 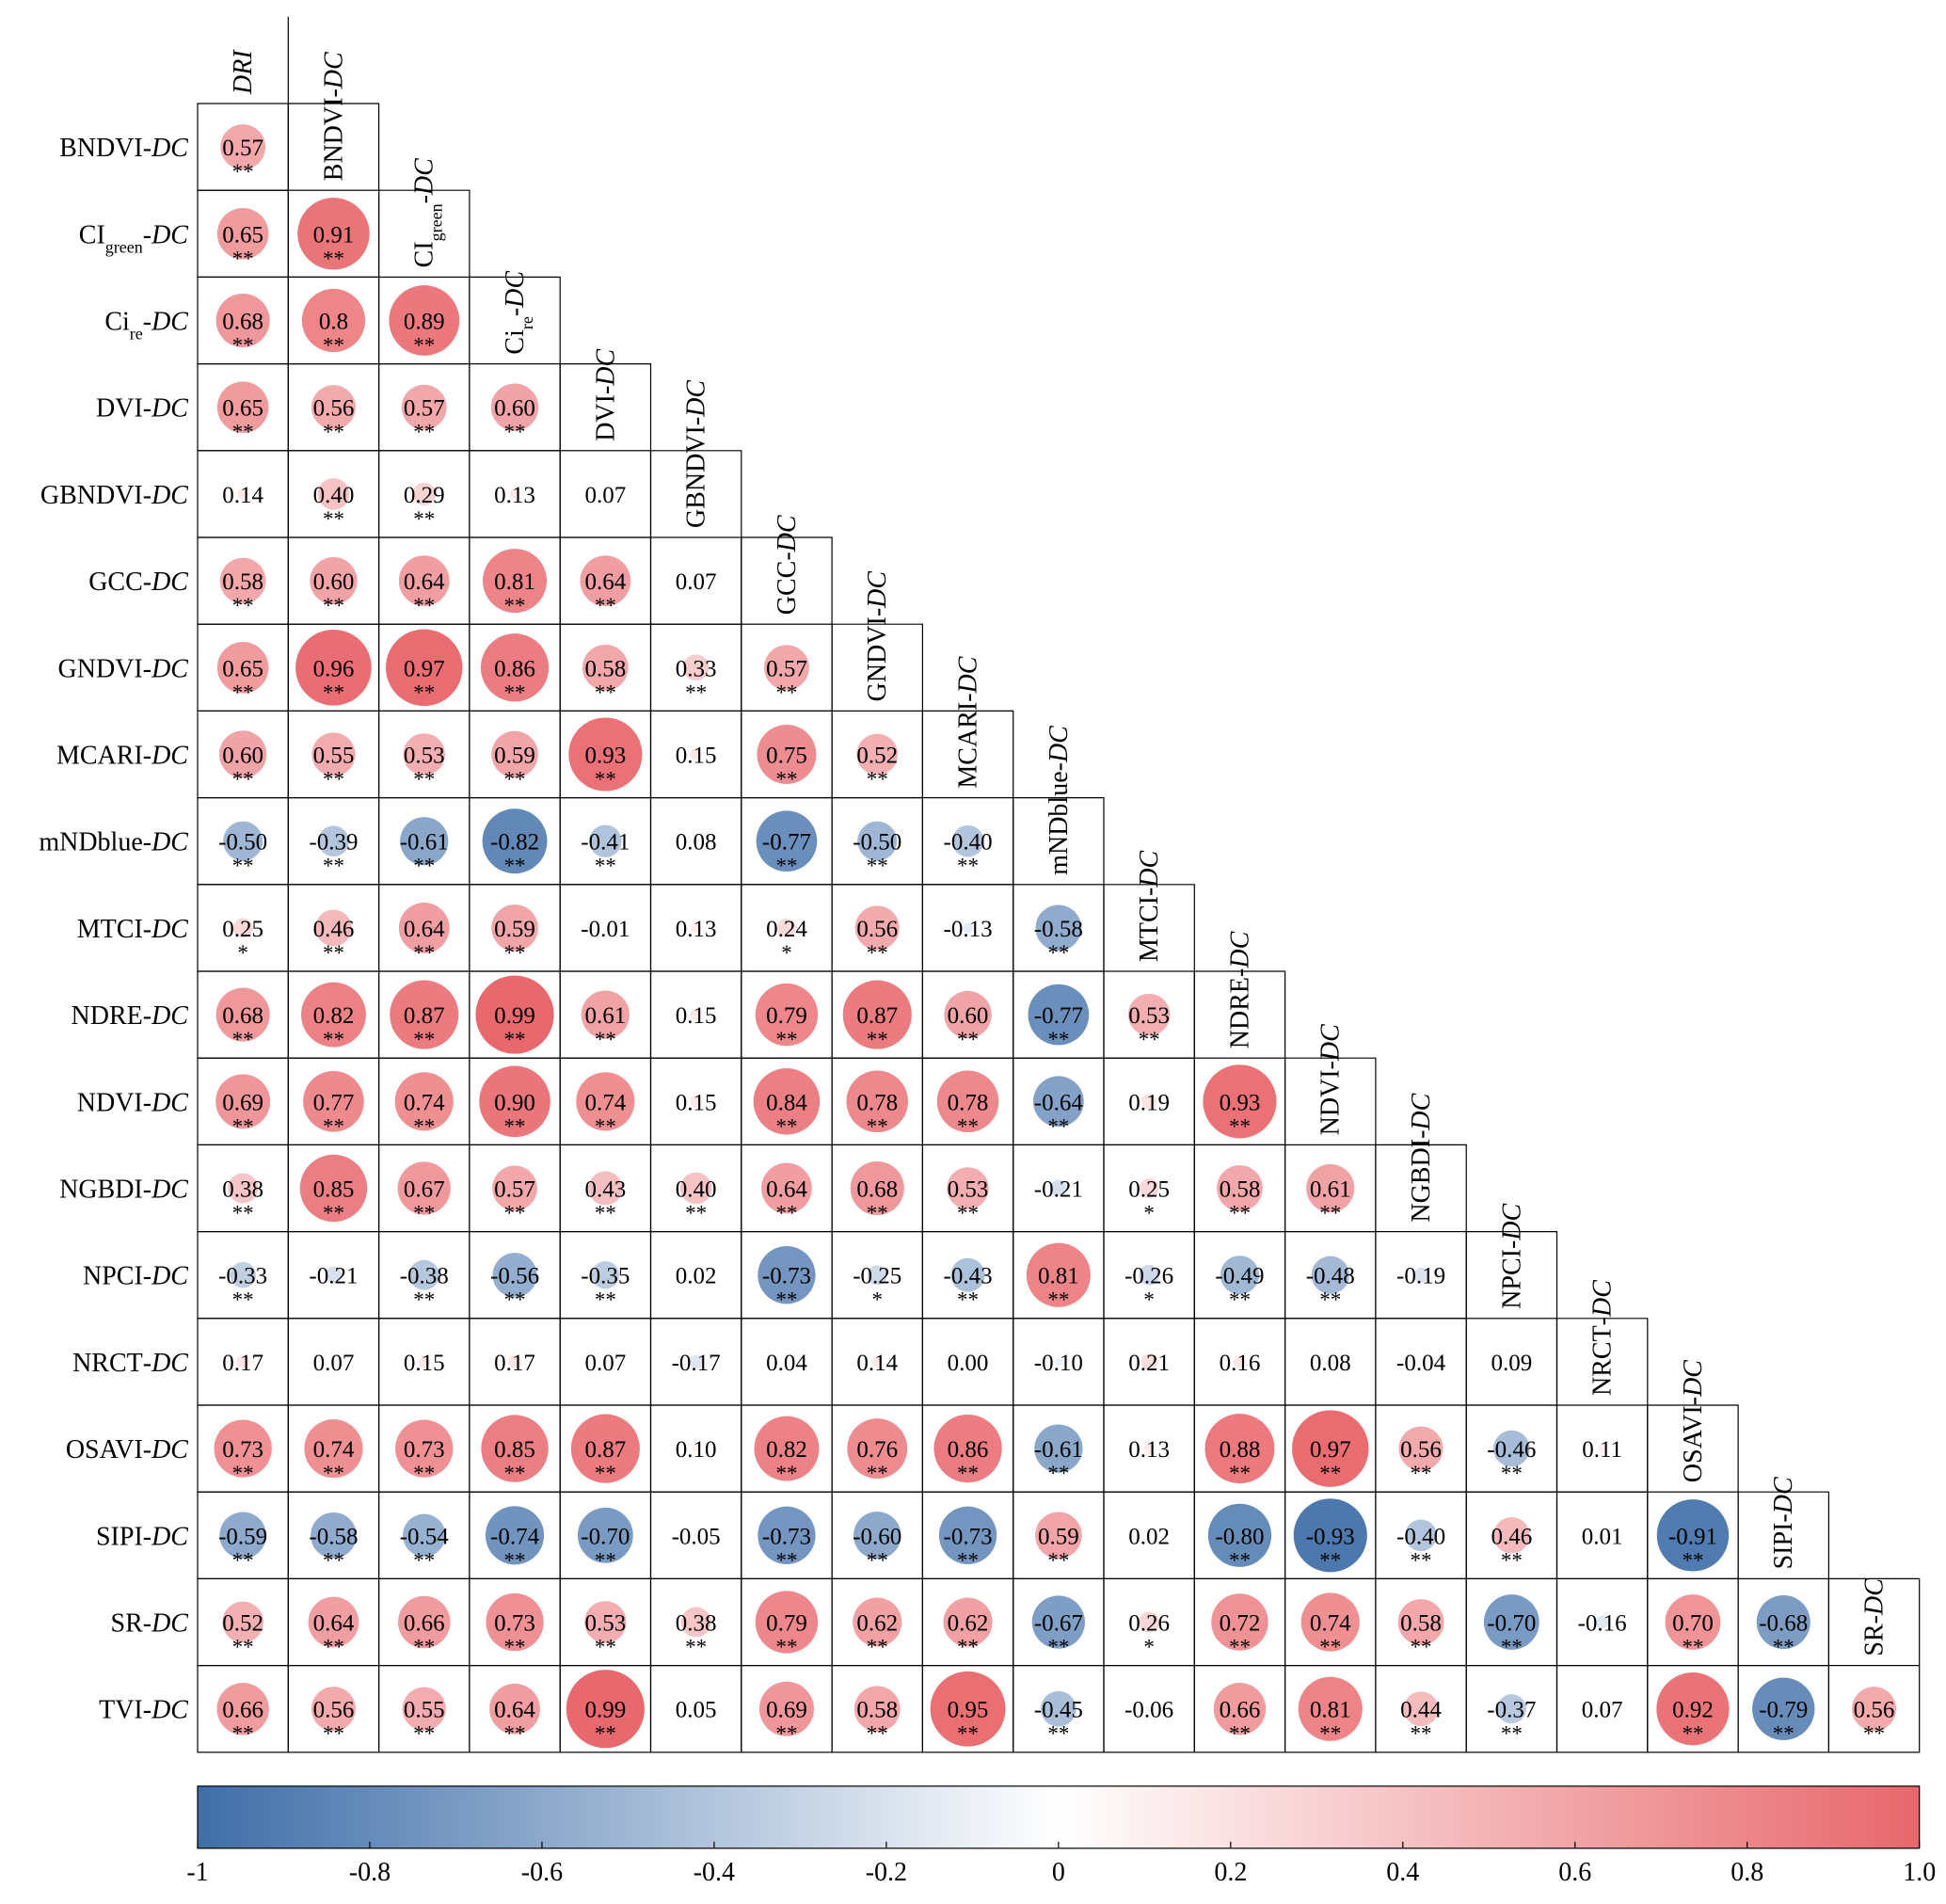 What do you see at coordinates (1602, 1450) in the screenshot?
I see `correlation-value: 0.11` at bounding box center [1602, 1450].